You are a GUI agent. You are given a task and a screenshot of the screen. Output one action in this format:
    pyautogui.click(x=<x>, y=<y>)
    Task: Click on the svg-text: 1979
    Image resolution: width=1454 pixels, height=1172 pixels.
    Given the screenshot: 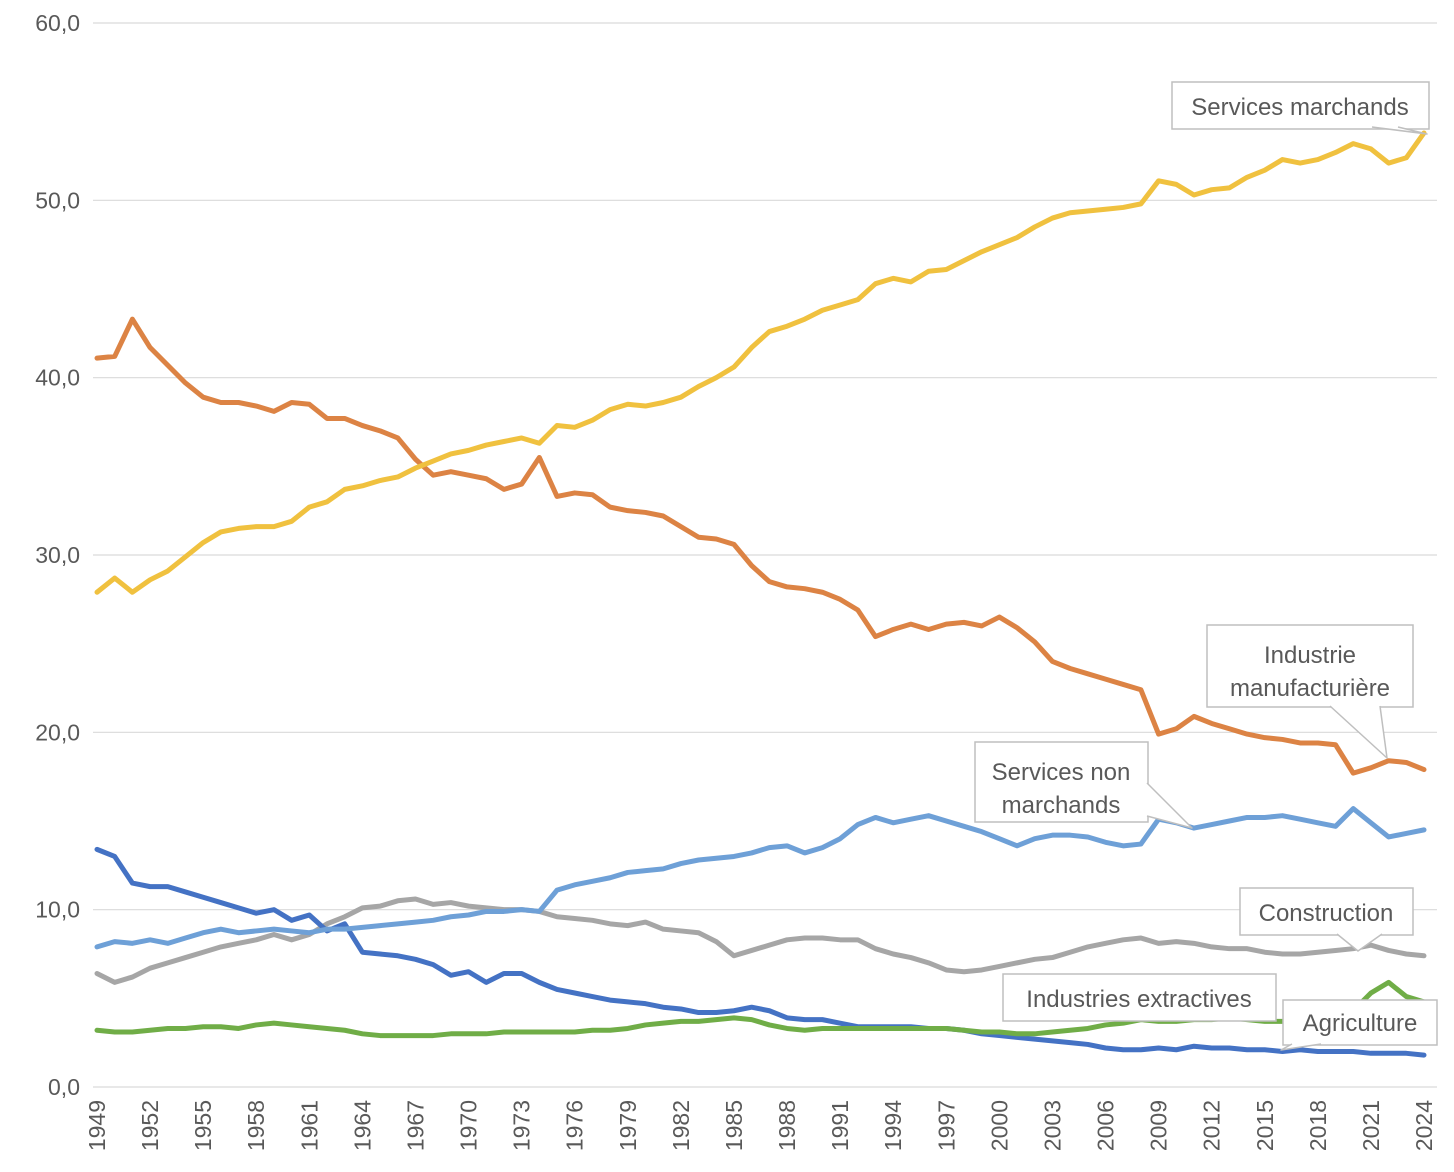 What is the action you would take?
    pyautogui.click(x=628, y=1125)
    